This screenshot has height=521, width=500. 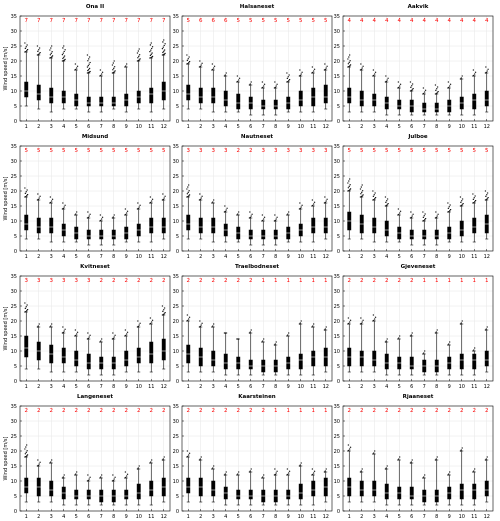 I want to click on x-tick-label: 10, so click(x=301, y=517).